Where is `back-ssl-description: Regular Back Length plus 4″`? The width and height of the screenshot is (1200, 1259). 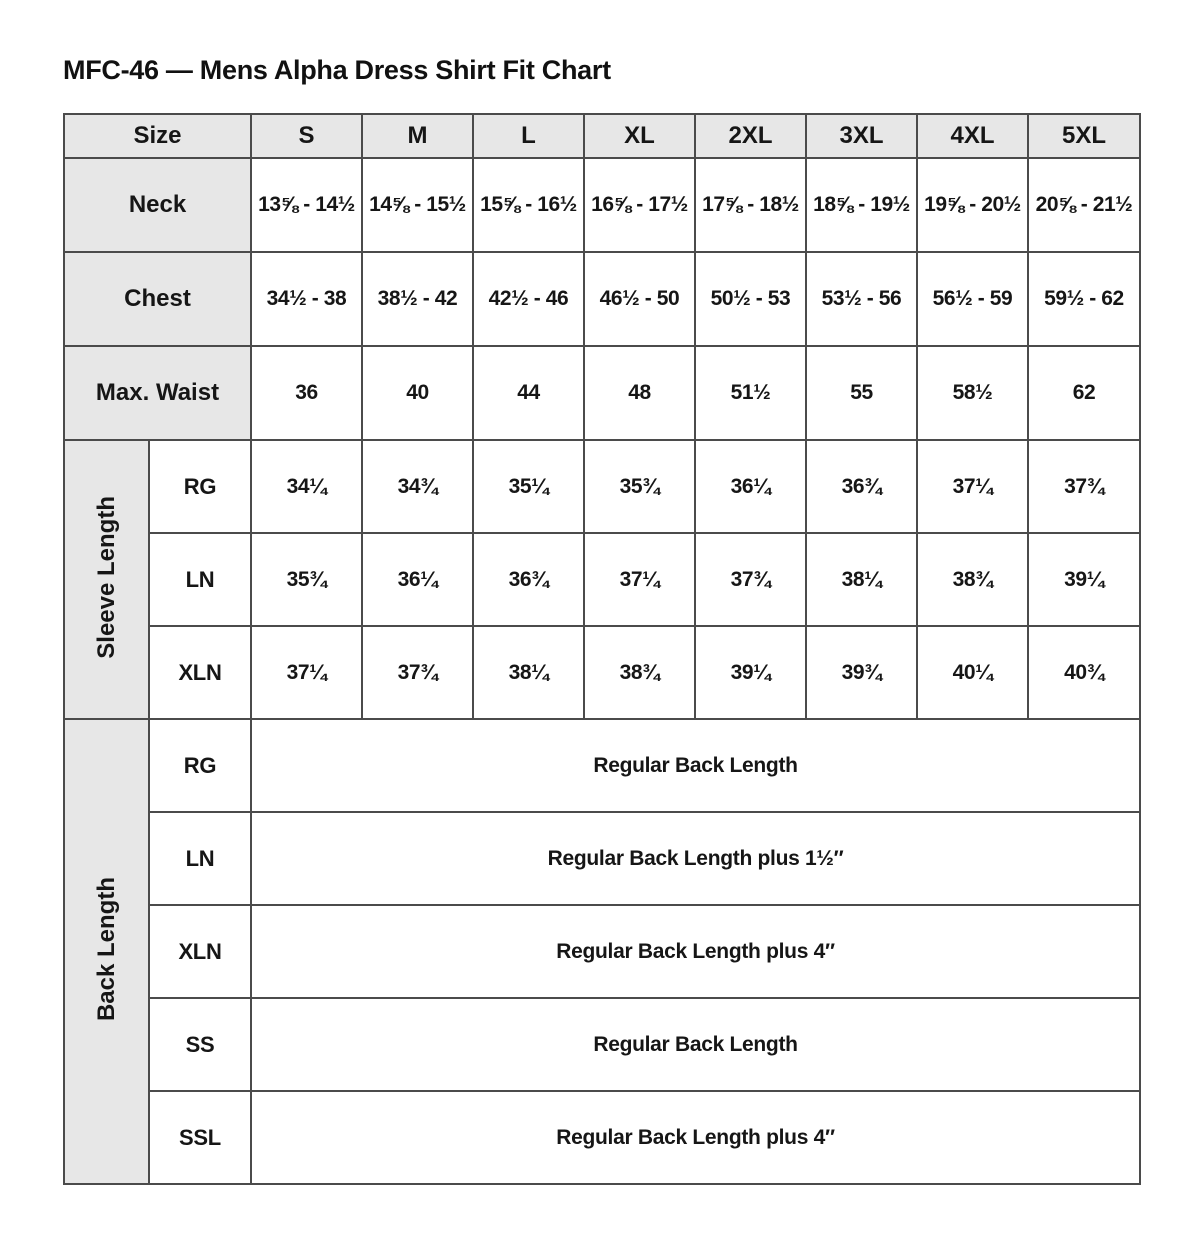
back-ssl-description: Regular Back Length plus 4″ is located at coordinates (695, 1137).